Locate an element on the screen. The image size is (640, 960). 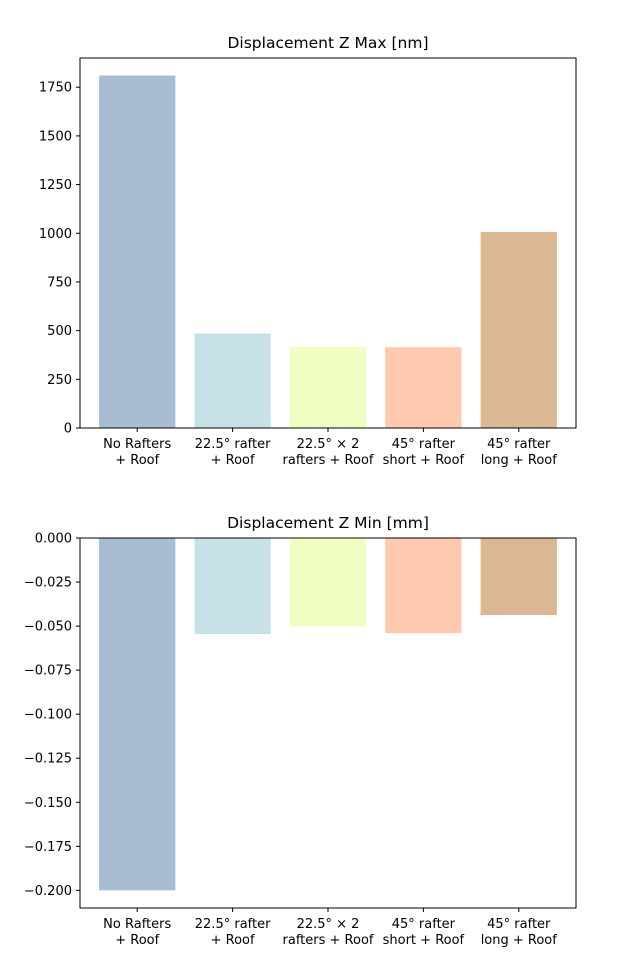
y-tick-label: 250 is located at coordinates (59, 380).